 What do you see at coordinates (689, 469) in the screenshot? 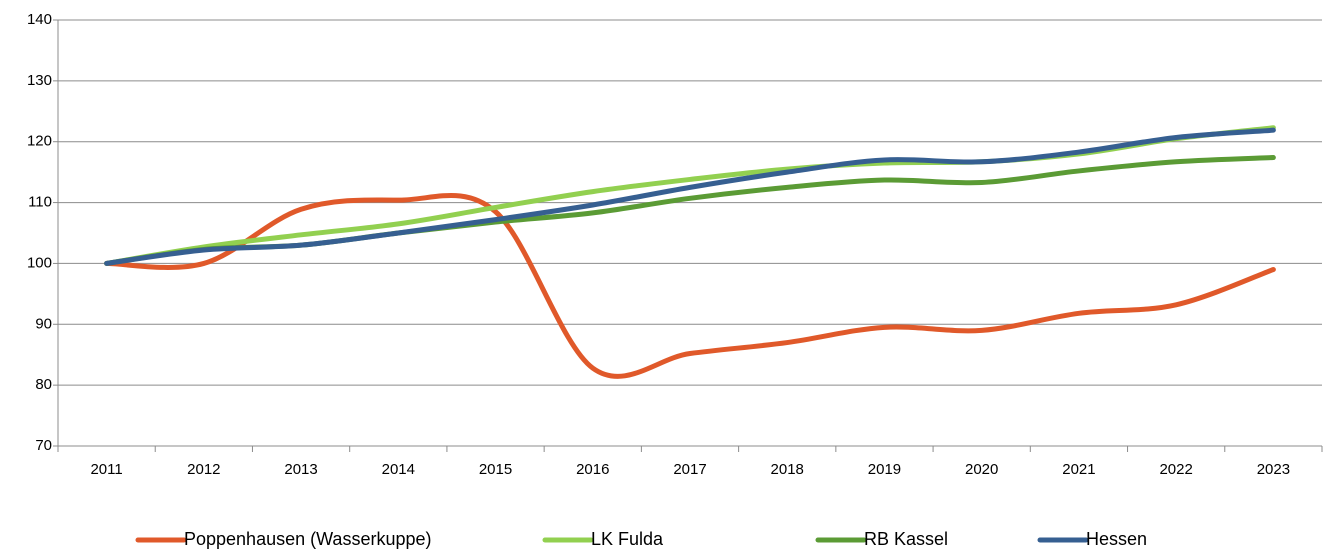
I see `x-tick-label: 2017` at bounding box center [689, 469].